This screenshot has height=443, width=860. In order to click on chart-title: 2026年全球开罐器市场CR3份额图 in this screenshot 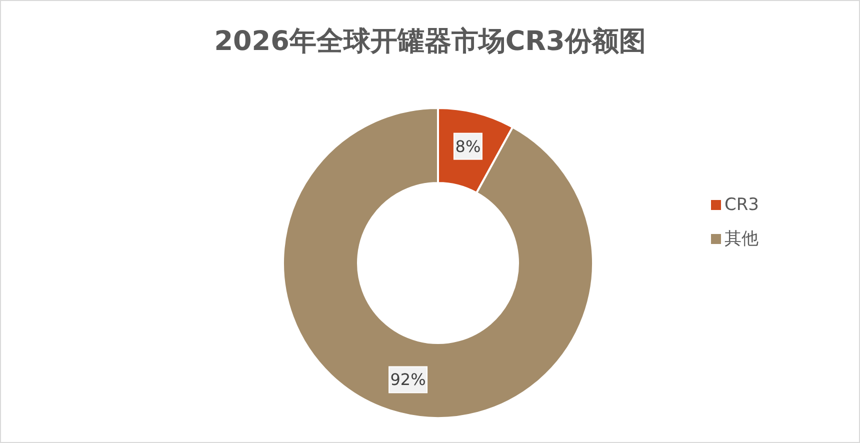, I will do `click(430, 42)`.